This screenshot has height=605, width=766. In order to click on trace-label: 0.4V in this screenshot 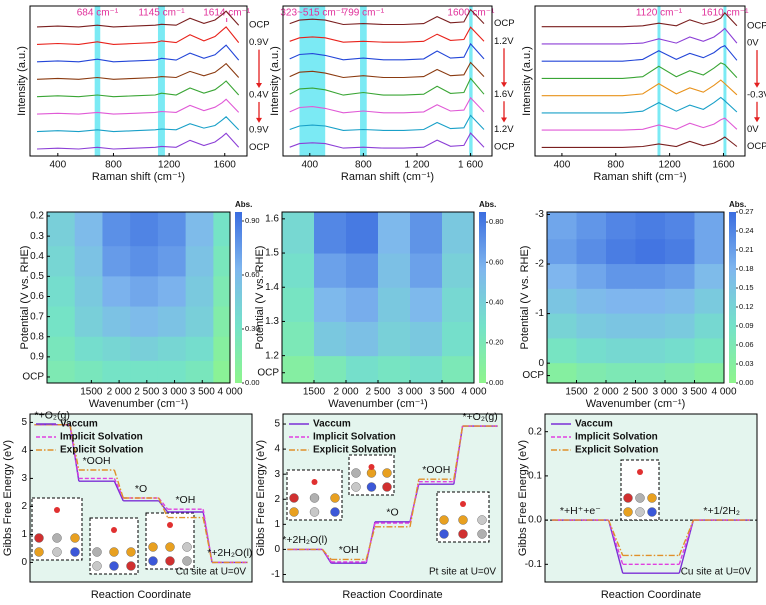, I will do `click(259, 94)`.